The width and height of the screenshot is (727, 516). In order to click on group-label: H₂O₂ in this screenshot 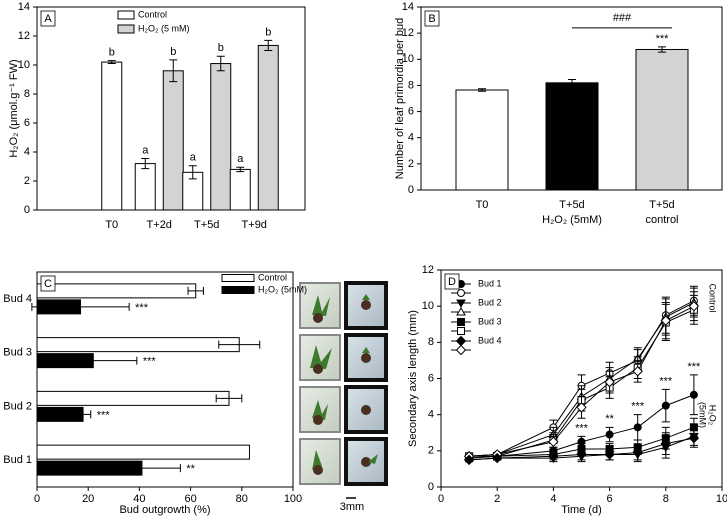, I will do `click(713, 415)`.